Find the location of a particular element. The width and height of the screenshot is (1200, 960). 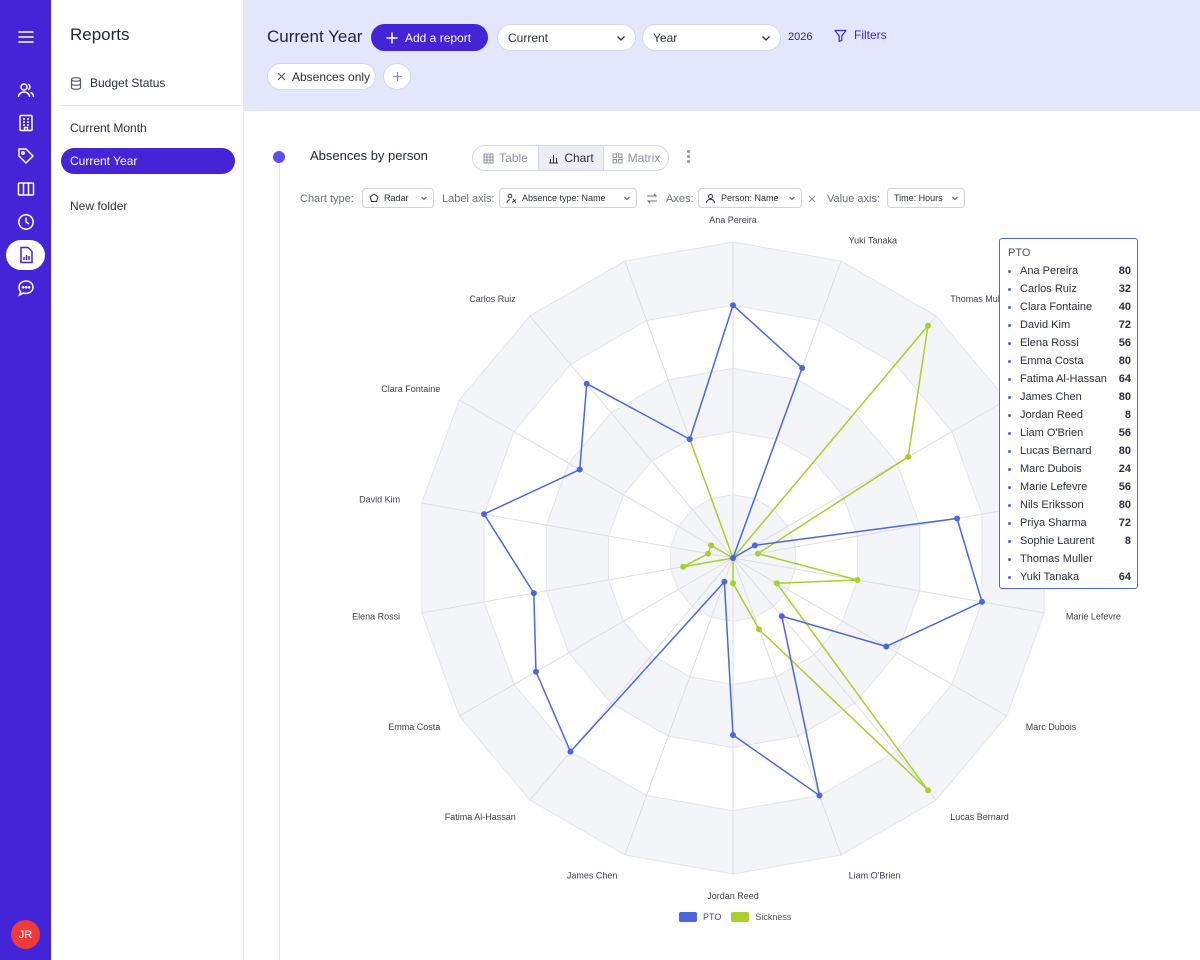

axis-label: Fatima Al-Hassan is located at coordinates (480, 817).